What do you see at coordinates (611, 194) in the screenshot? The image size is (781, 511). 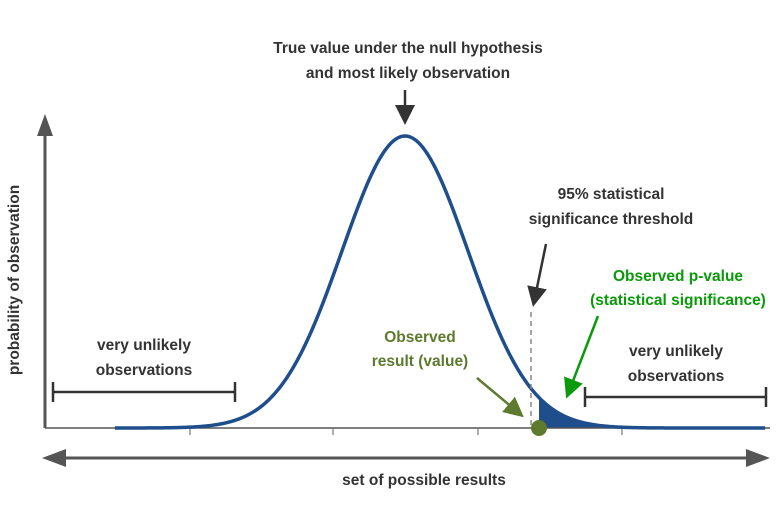 I see `threshold-label-line1: 95% statistical` at bounding box center [611, 194].